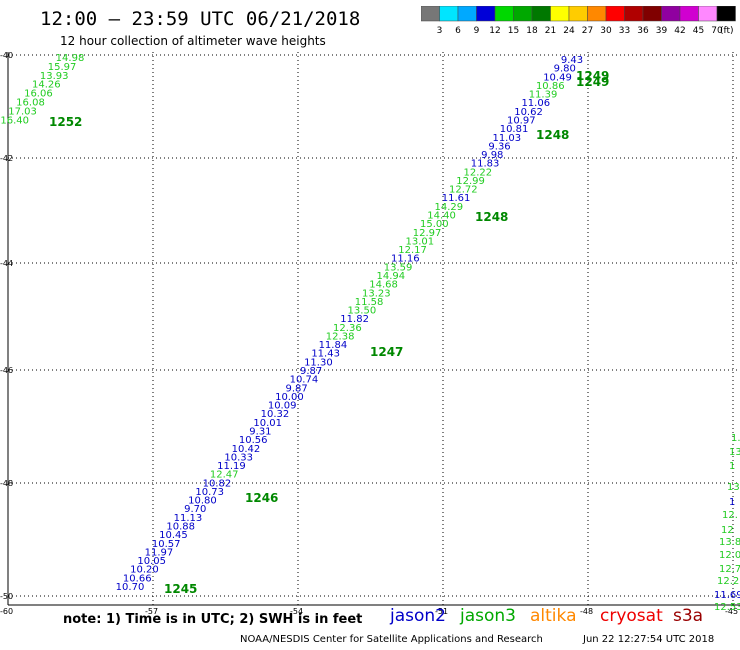 The width and height of the screenshot is (740, 650). Describe the element at coordinates (180, 527) in the screenshot. I see `swh-value: 10.88` at that location.